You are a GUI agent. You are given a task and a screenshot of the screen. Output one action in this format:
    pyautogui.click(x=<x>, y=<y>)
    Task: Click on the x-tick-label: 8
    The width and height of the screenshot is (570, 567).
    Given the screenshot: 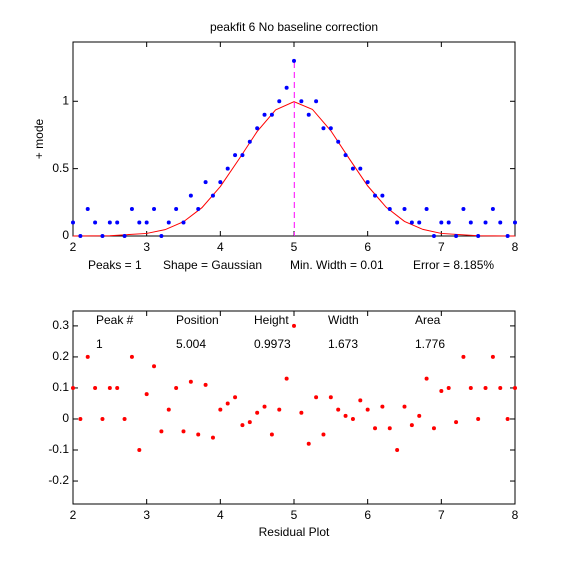 What is the action you would take?
    pyautogui.click(x=515, y=515)
    